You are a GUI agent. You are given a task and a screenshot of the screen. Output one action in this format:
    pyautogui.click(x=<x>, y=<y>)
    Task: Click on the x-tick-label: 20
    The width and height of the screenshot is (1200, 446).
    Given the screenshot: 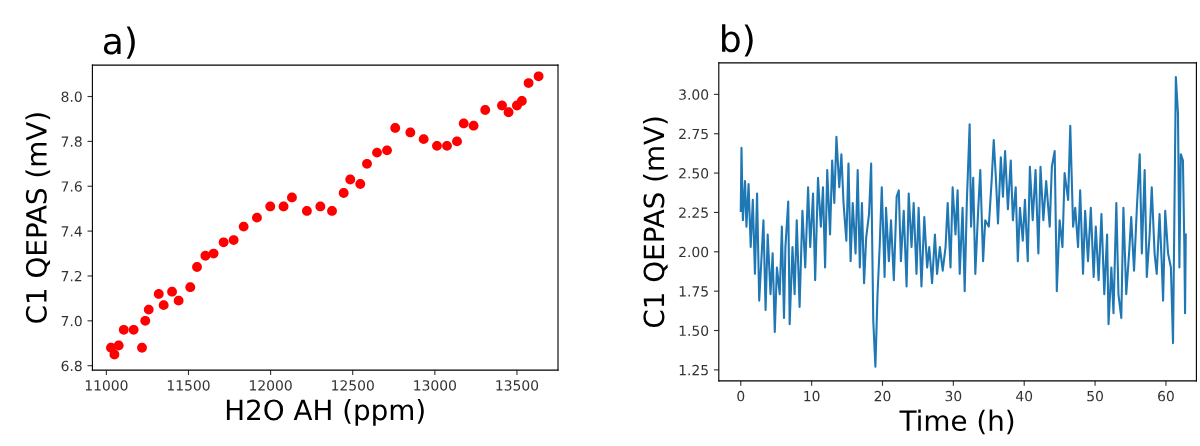 What is the action you would take?
    pyautogui.click(x=882, y=396)
    